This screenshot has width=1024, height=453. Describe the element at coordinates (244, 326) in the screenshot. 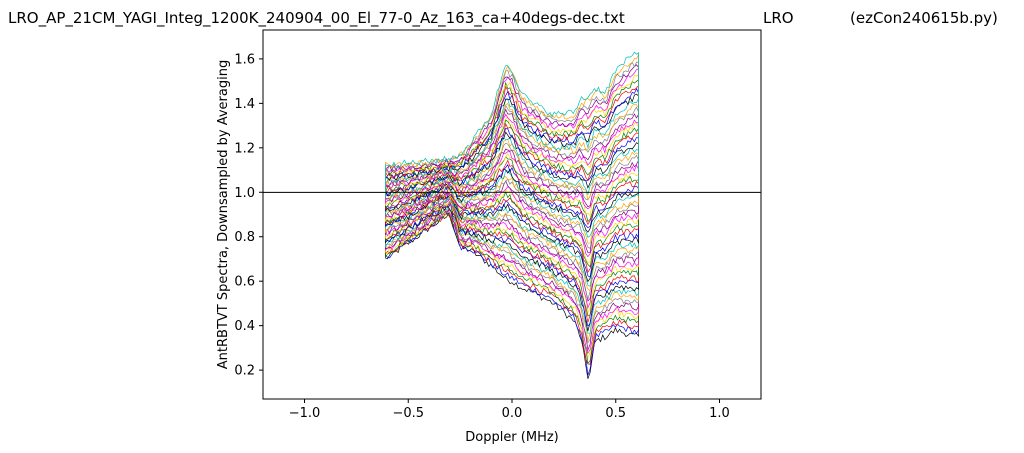

I see `y-tick-label: 0.4` at that location.